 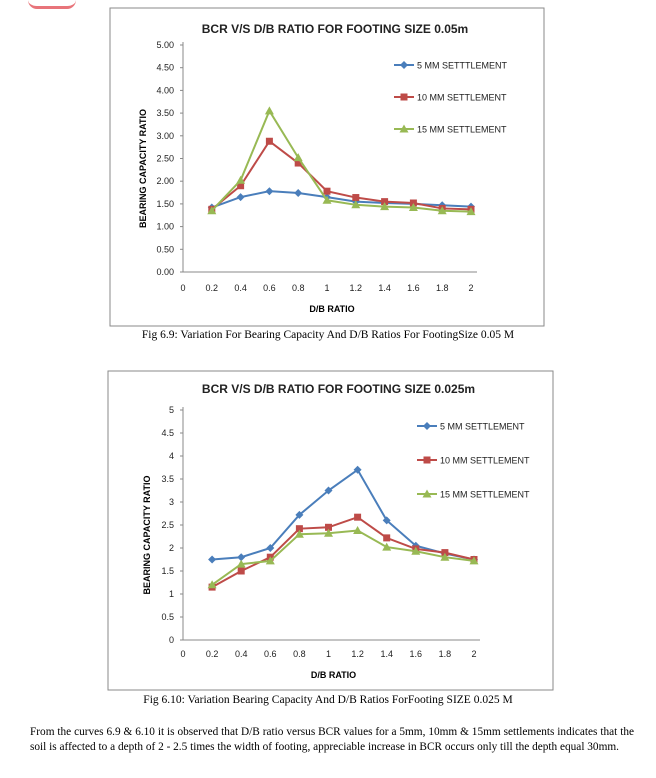 What do you see at coordinates (171, 548) in the screenshot?
I see `y-tick-label: 2` at bounding box center [171, 548].